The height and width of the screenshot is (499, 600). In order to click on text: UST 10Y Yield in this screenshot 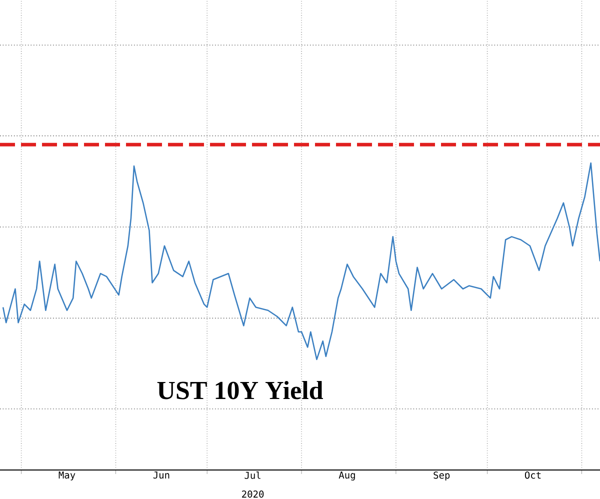, I will do `click(240, 390)`.